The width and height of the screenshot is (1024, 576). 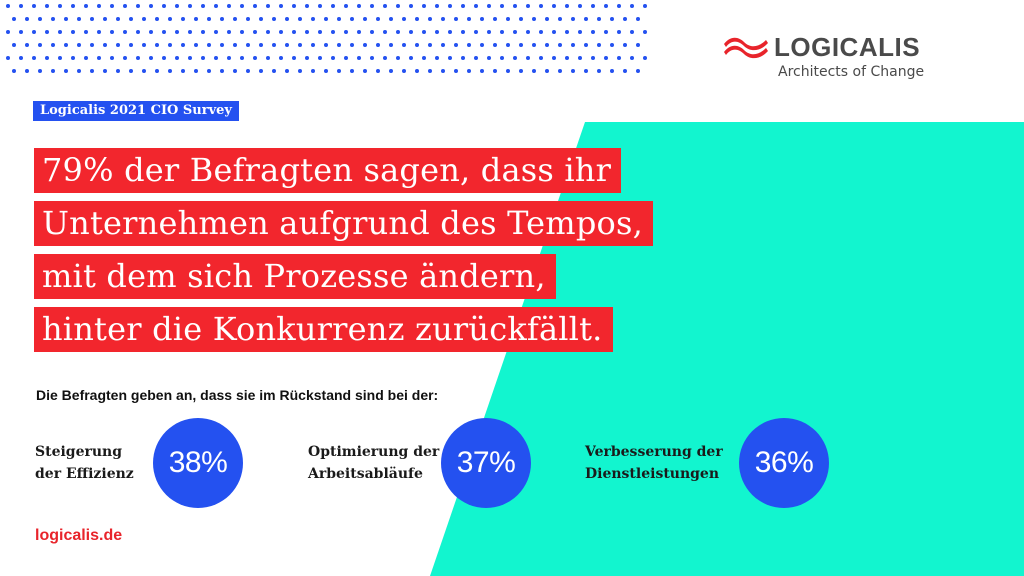 What do you see at coordinates (295, 276) in the screenshot?
I see `headline-line-3: mit dem sich Prozesse ändern,` at bounding box center [295, 276].